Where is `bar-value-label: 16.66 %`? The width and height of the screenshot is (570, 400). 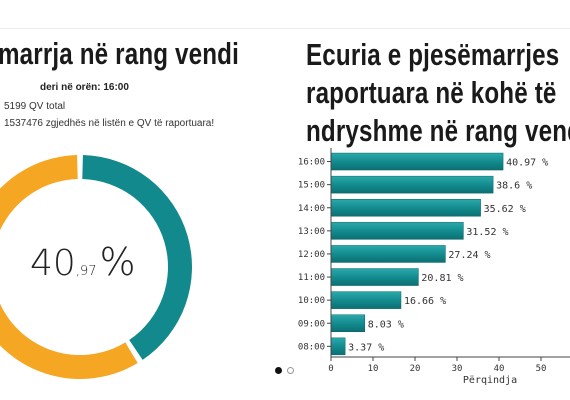 bar-value-label: 16.66 % is located at coordinates (425, 301).